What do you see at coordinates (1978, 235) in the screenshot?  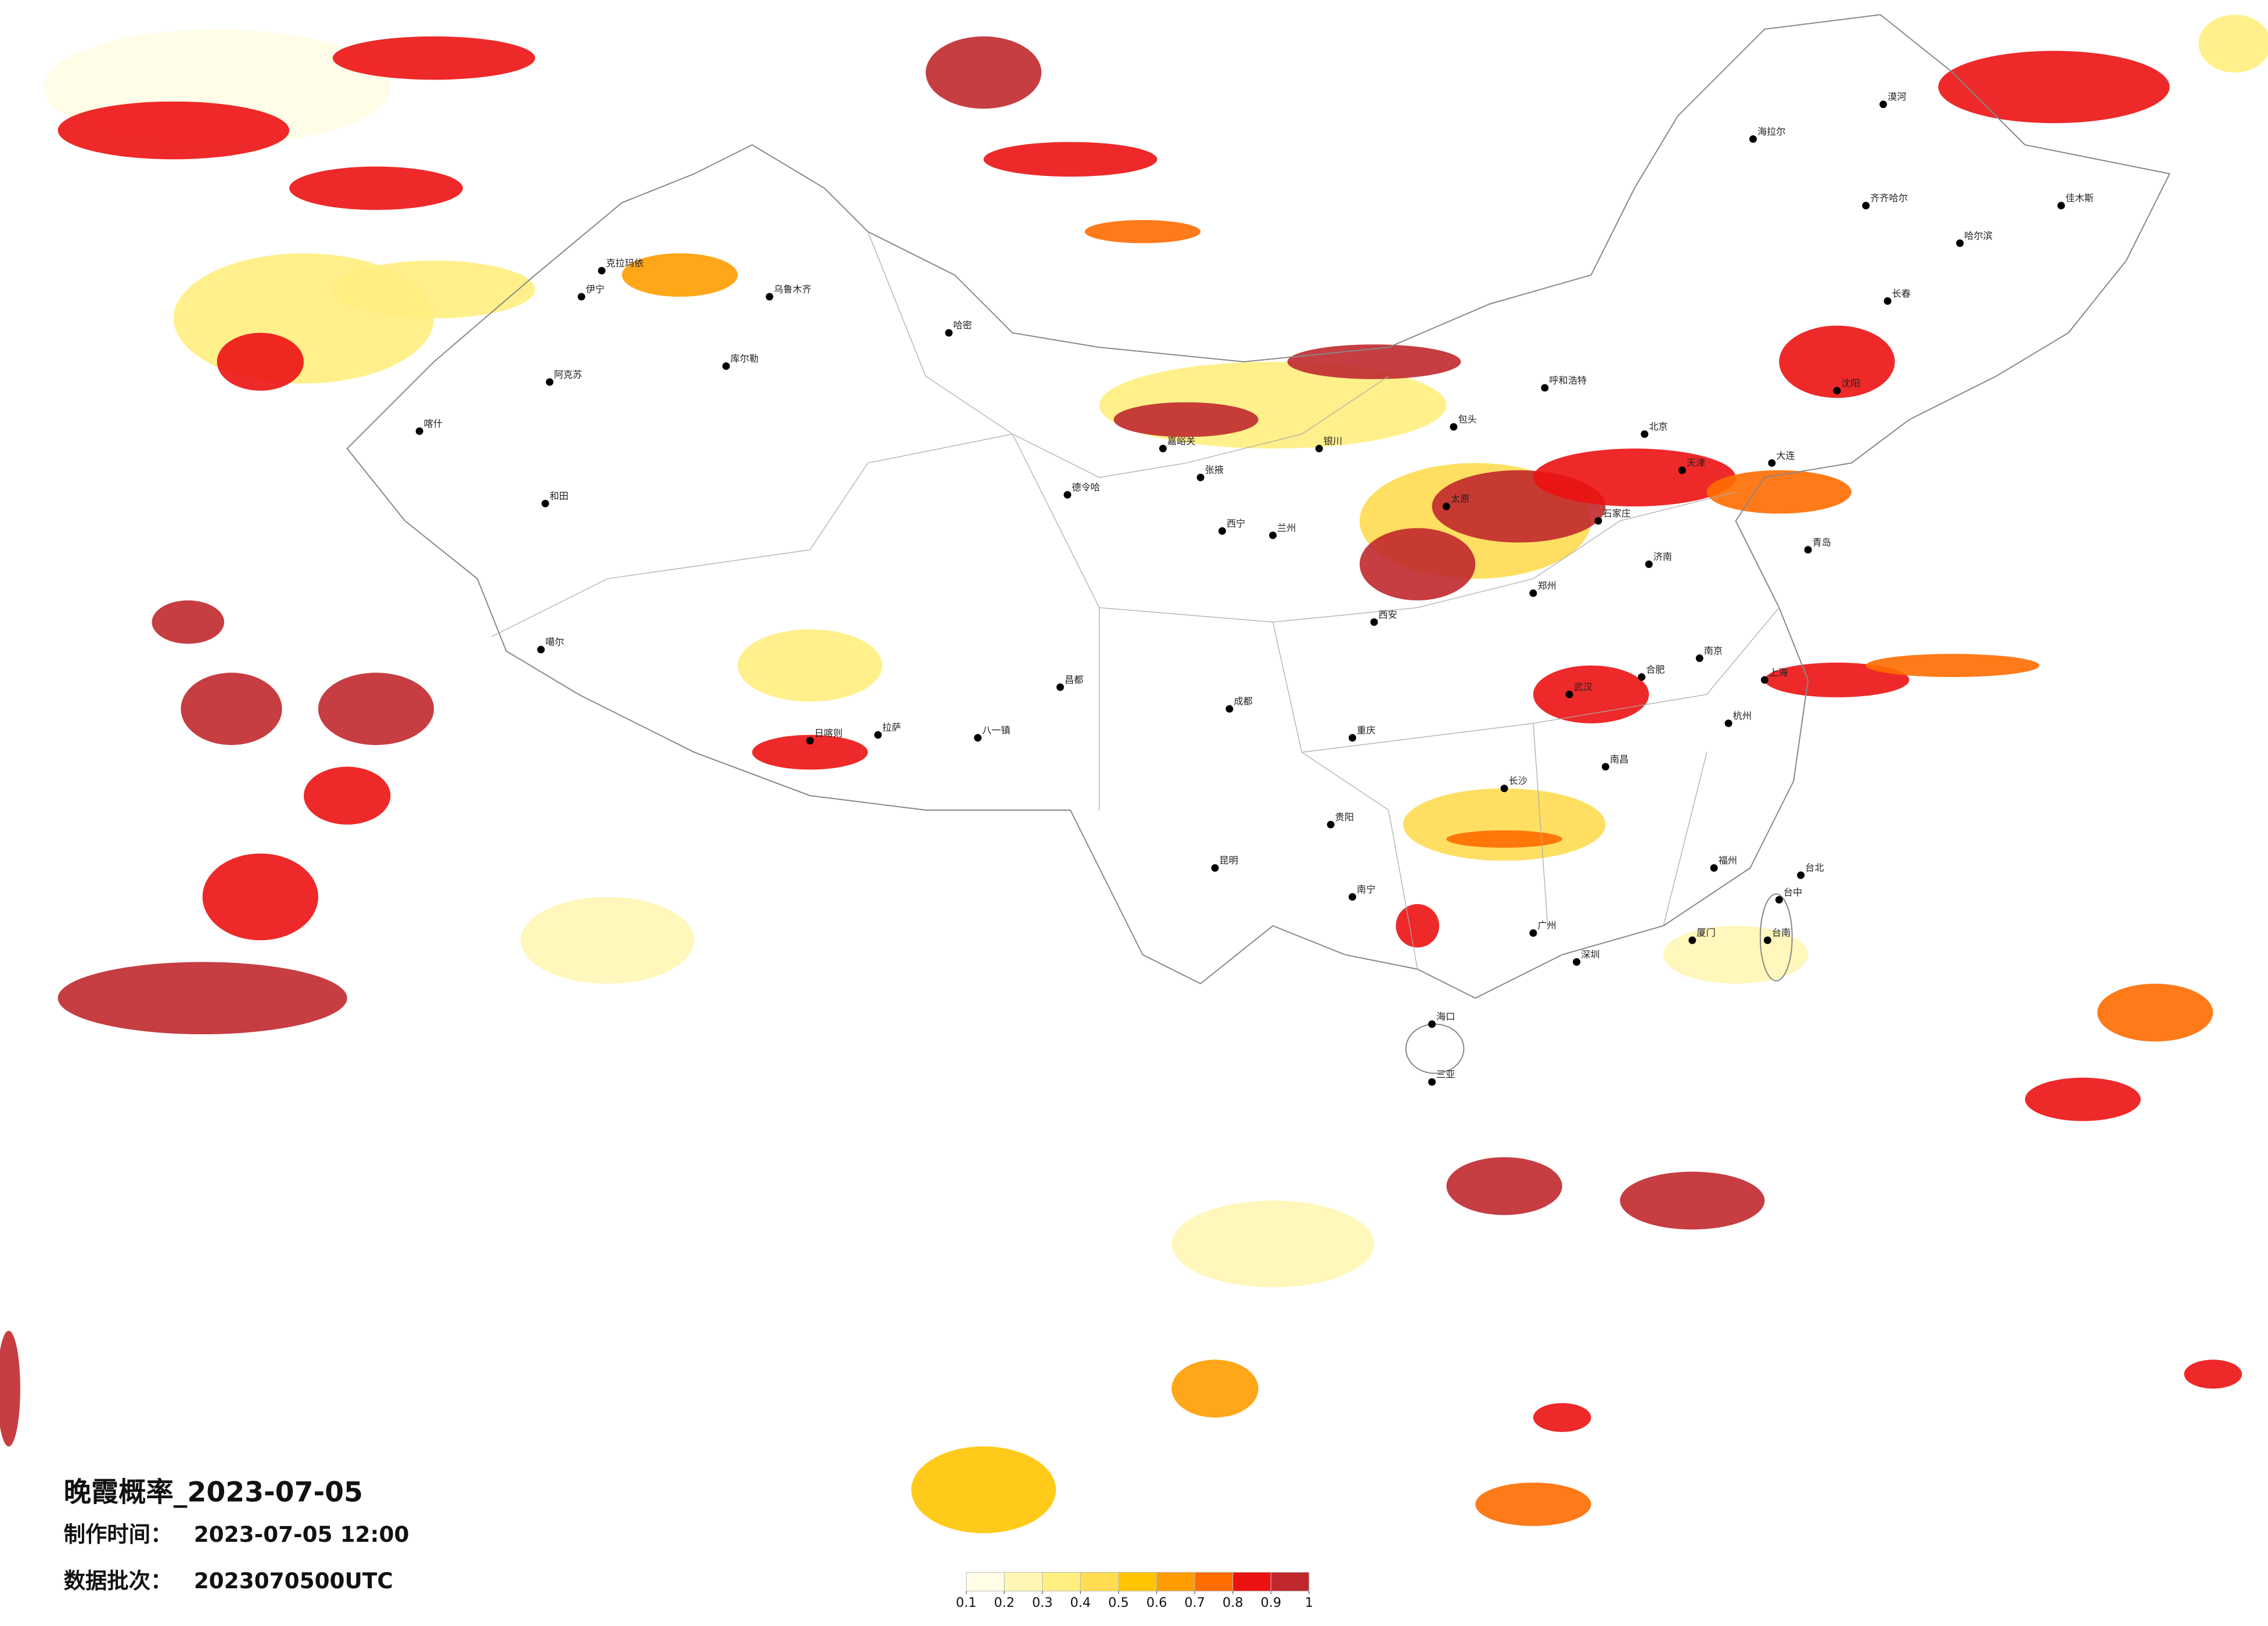 I see `city-label: 哈尔滨` at bounding box center [1978, 235].